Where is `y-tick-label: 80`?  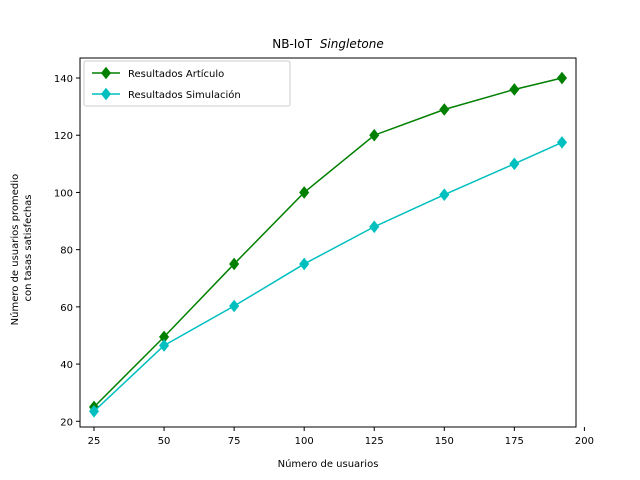 y-tick-label: 80 is located at coordinates (66, 251).